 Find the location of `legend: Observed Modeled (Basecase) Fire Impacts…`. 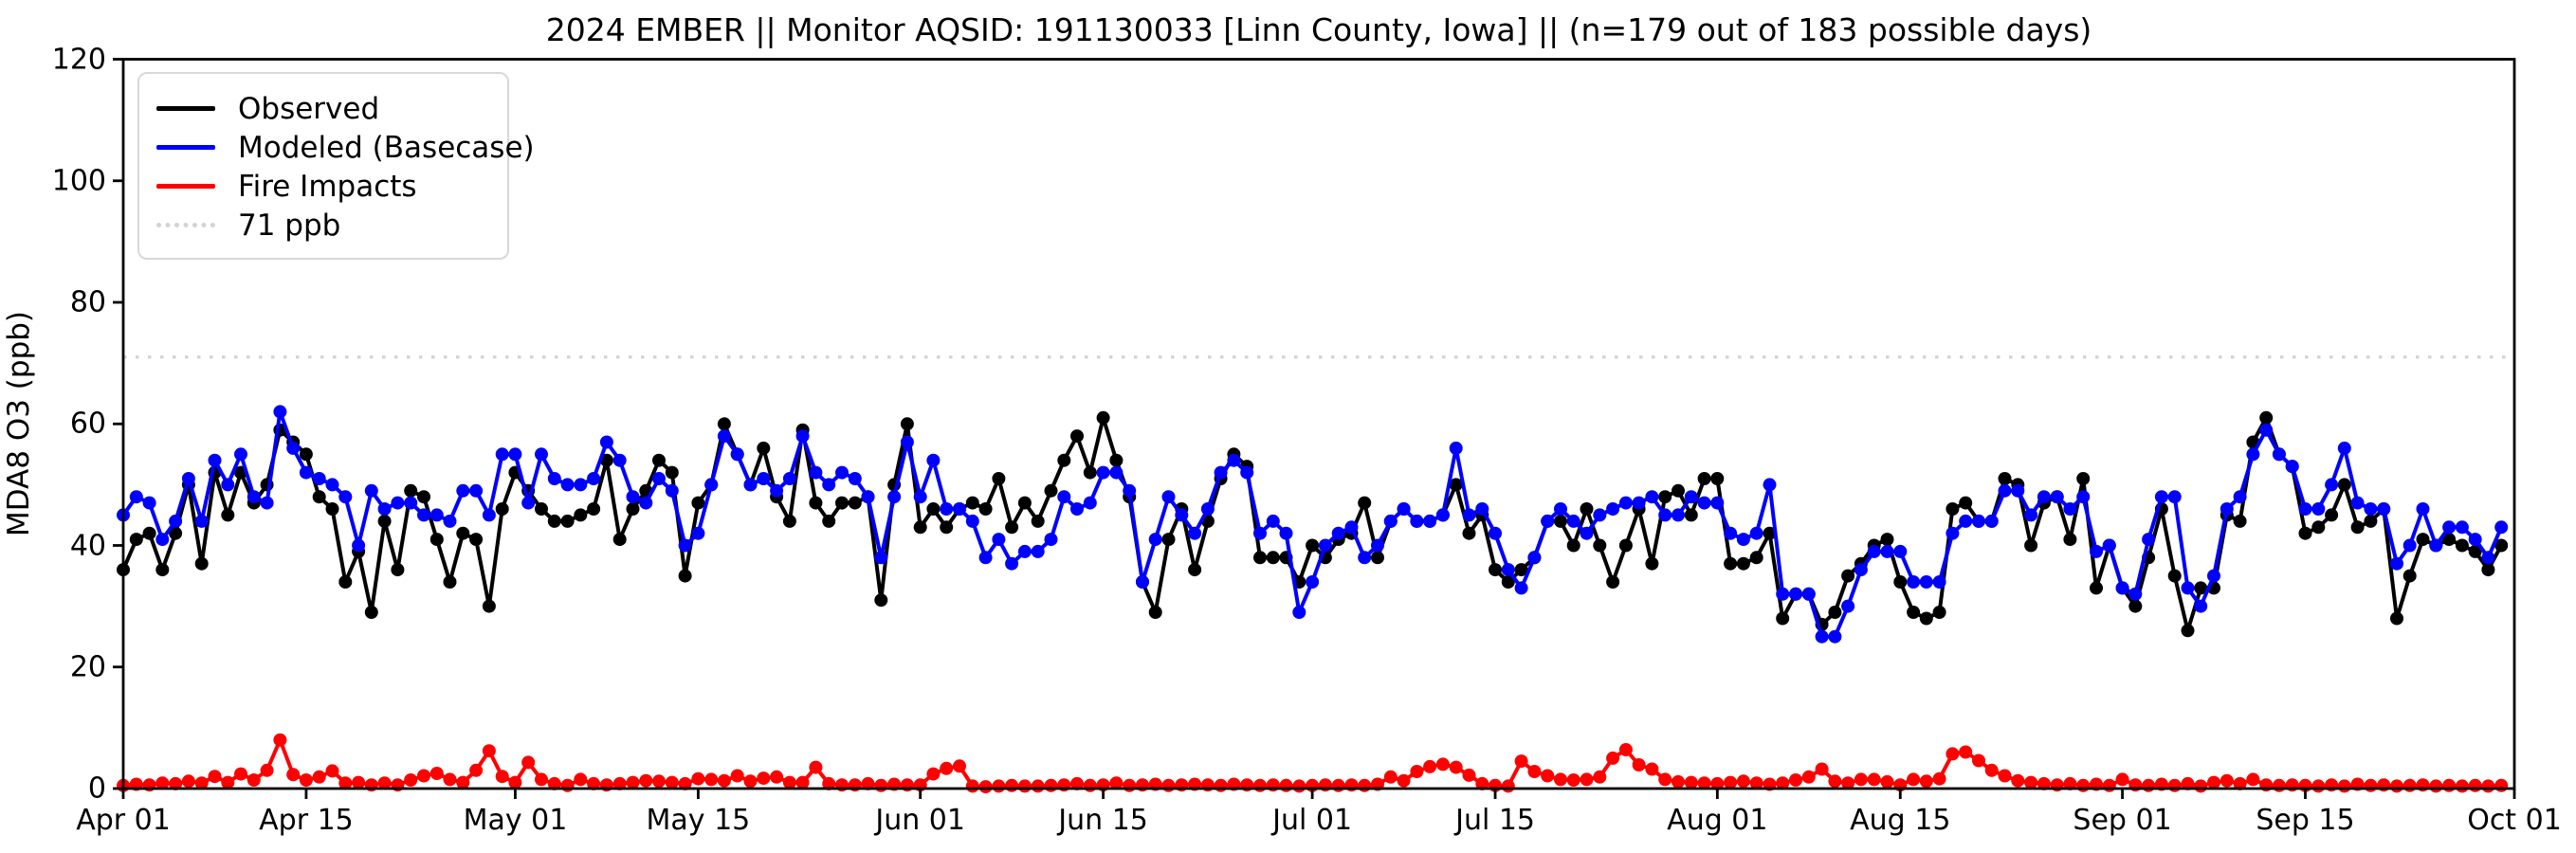

legend: Observed Modeled (Basecase) Fire Impacts… is located at coordinates (336, 166).